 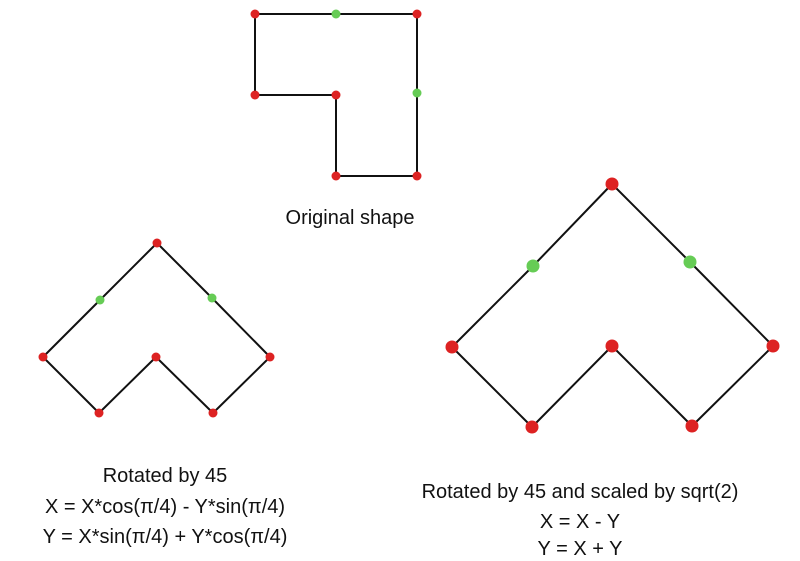 I want to click on original-shape, so click(x=336, y=95).